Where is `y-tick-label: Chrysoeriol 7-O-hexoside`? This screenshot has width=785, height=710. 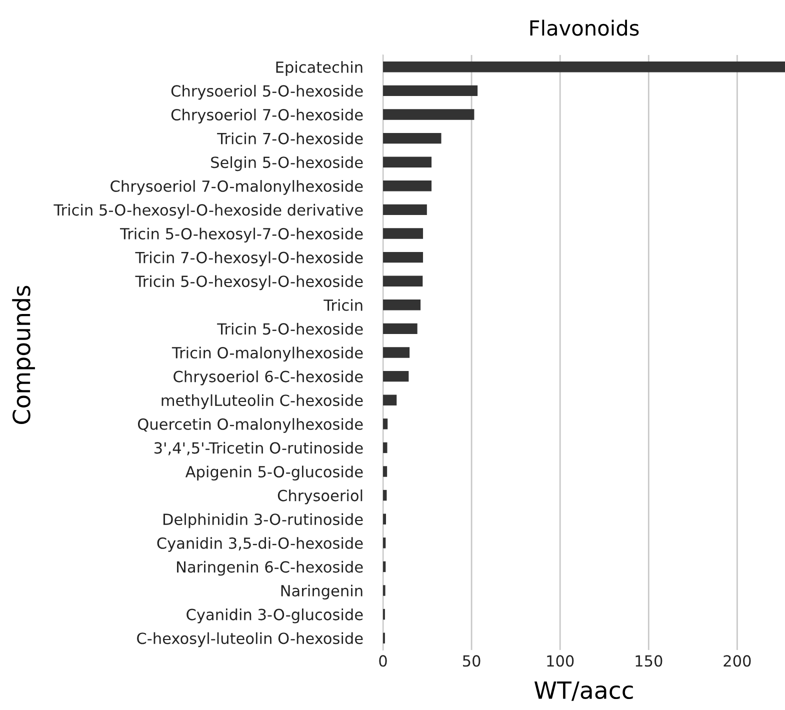
y-tick-label: Chrysoeriol 7-O-hexoside is located at coordinates (267, 116).